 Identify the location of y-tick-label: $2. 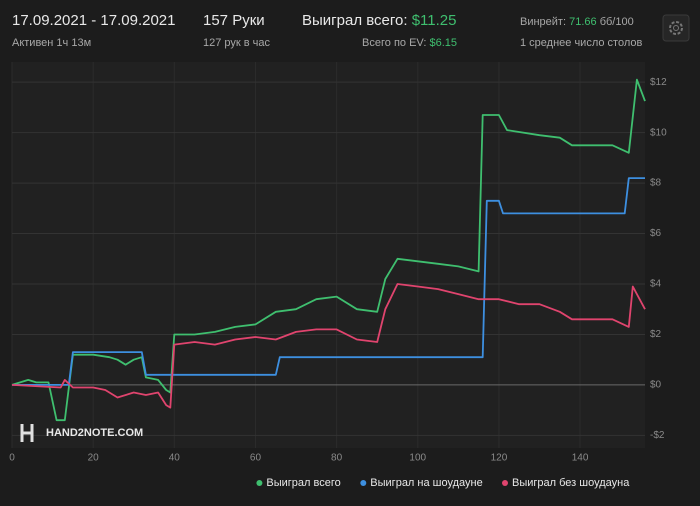
(656, 334).